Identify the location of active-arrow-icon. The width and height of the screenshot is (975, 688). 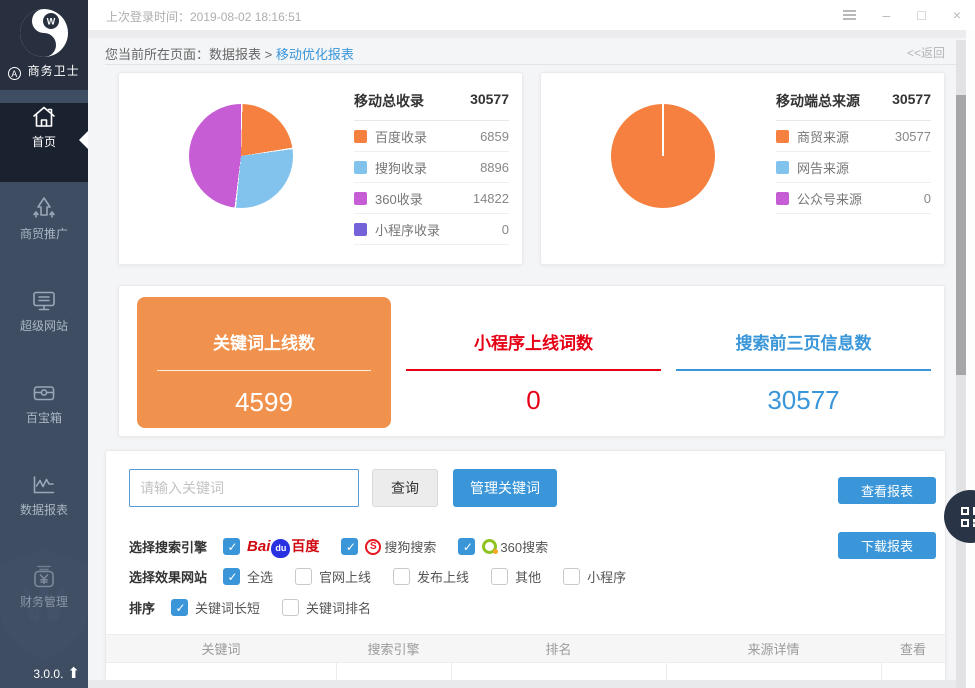
(83, 140).